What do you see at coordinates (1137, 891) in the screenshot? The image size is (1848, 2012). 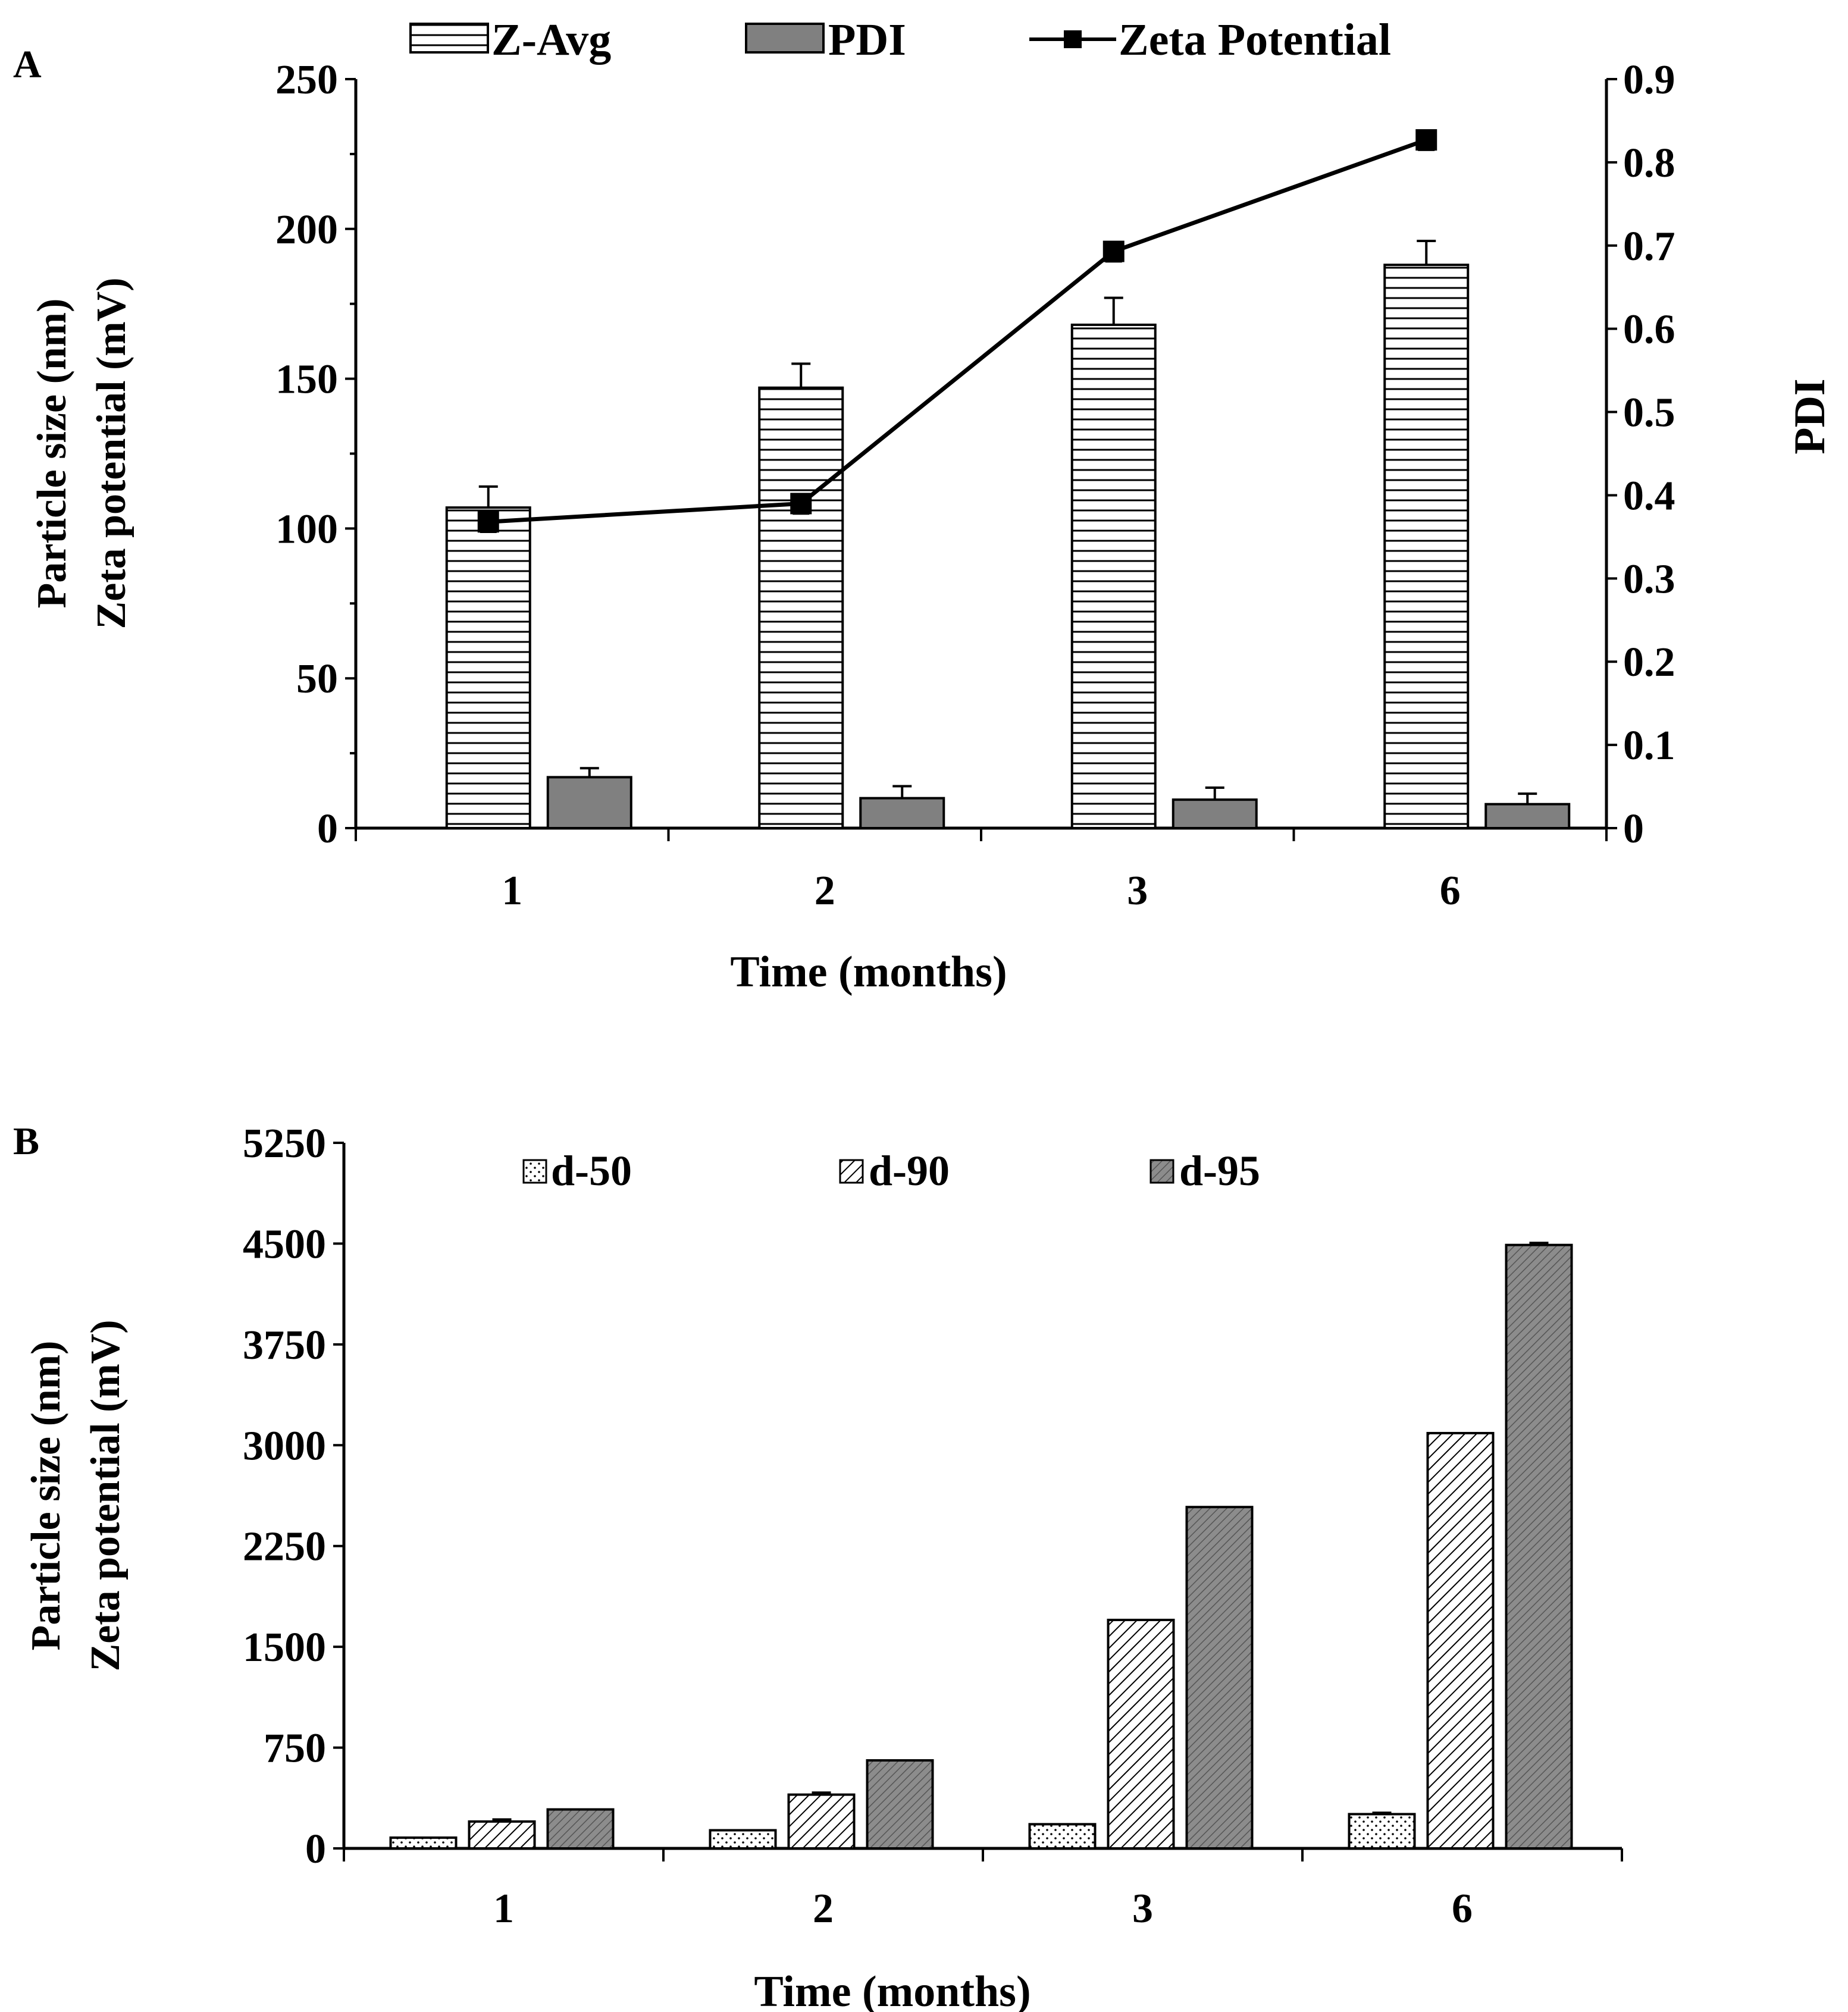 I see `panel-a-x-tick-label: 3` at bounding box center [1137, 891].